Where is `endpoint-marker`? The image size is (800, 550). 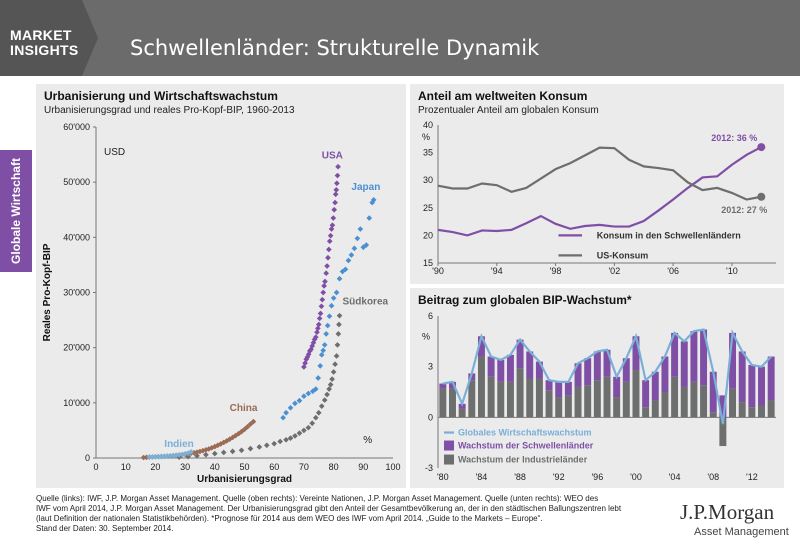 endpoint-marker is located at coordinates (761, 196).